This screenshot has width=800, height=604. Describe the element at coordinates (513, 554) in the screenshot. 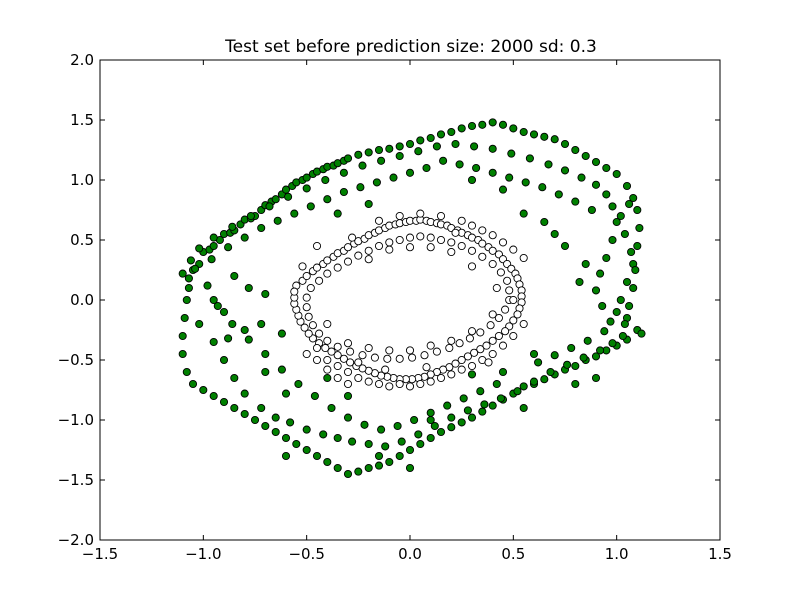

I see `x-tick-label: 0.5` at that location.